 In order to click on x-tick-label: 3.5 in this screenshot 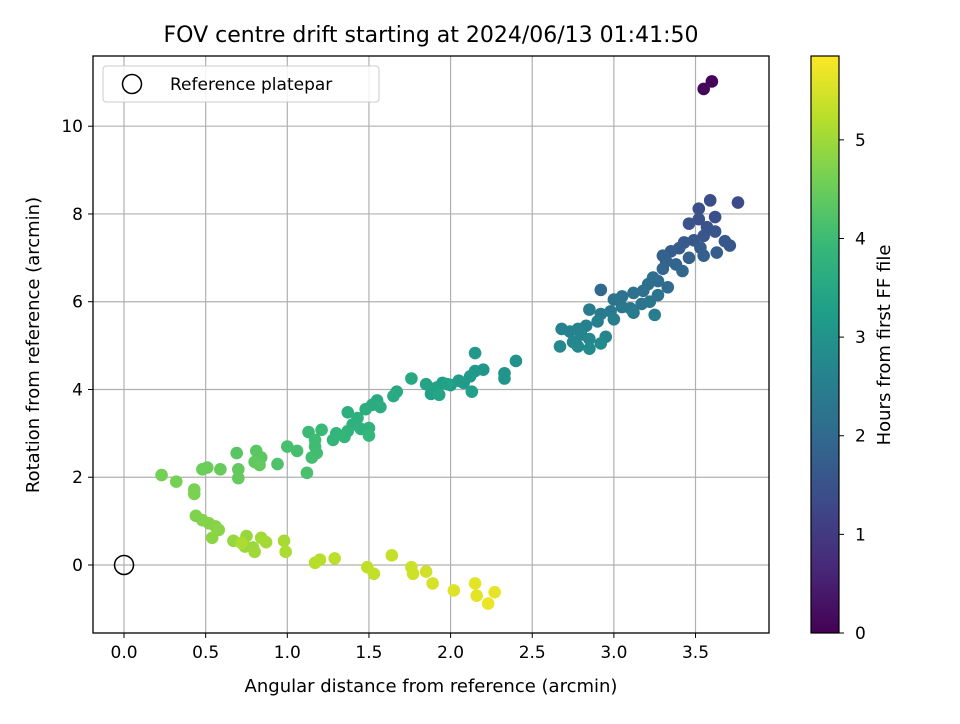, I will do `click(695, 653)`.